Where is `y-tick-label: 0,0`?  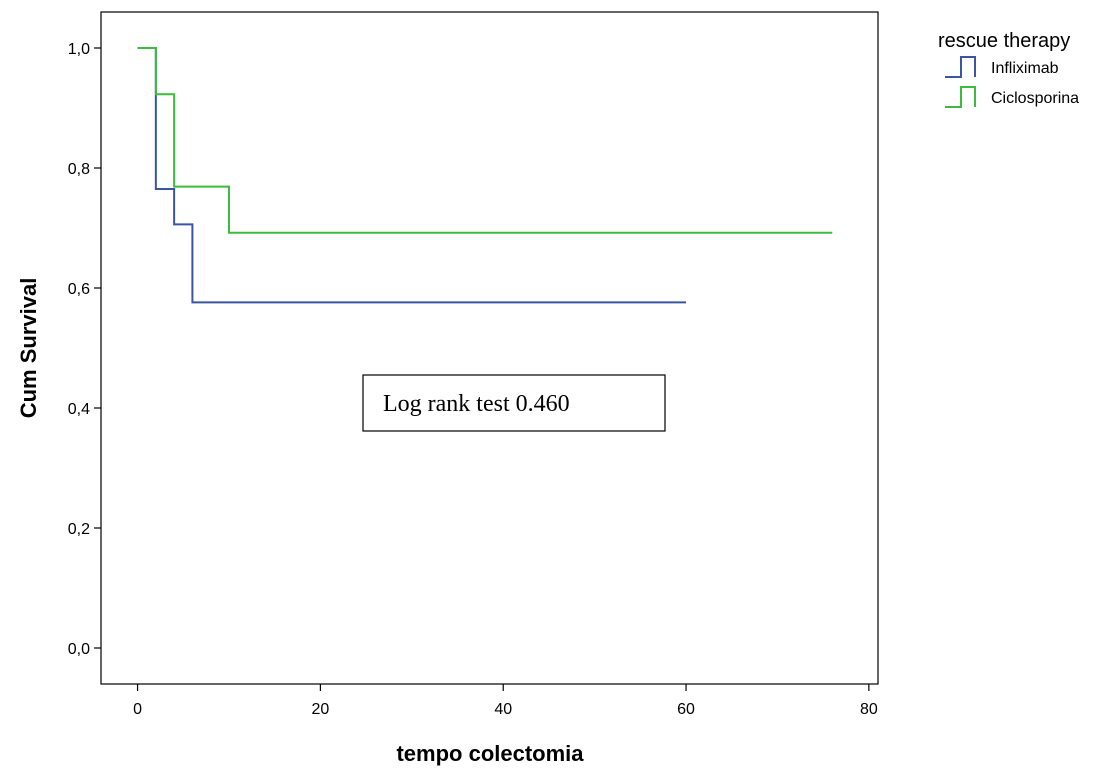 y-tick-label: 0,0 is located at coordinates (79, 649).